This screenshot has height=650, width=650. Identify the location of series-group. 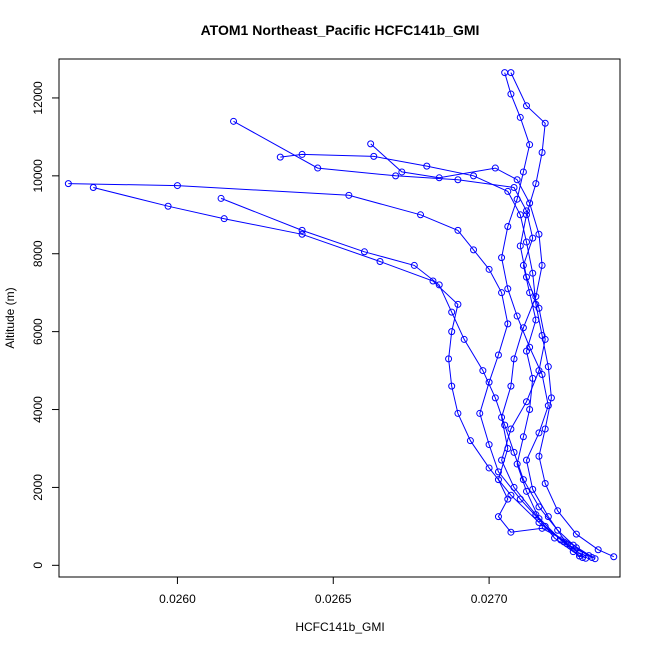
(540, 314).